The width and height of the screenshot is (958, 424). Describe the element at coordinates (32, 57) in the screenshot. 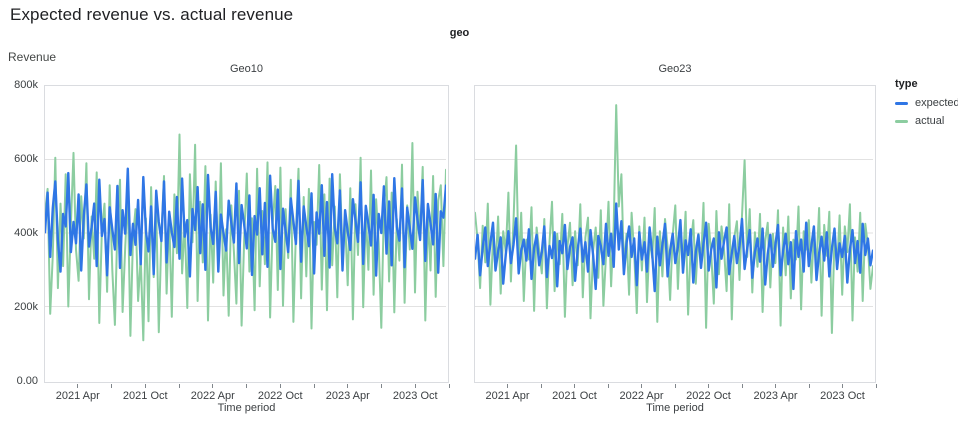

I see `y-axis-title: Revenue` at that location.